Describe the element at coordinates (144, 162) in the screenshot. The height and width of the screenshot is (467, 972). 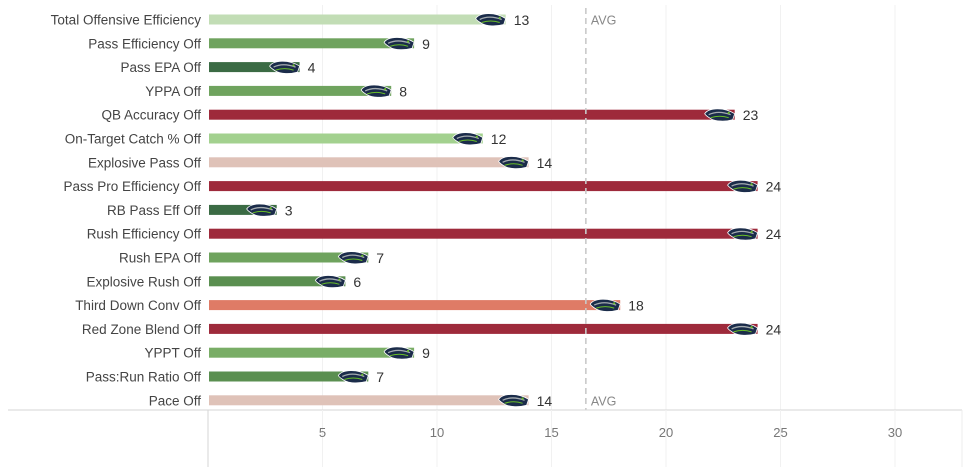
I see `category-label: Explosive Pass Off` at that location.